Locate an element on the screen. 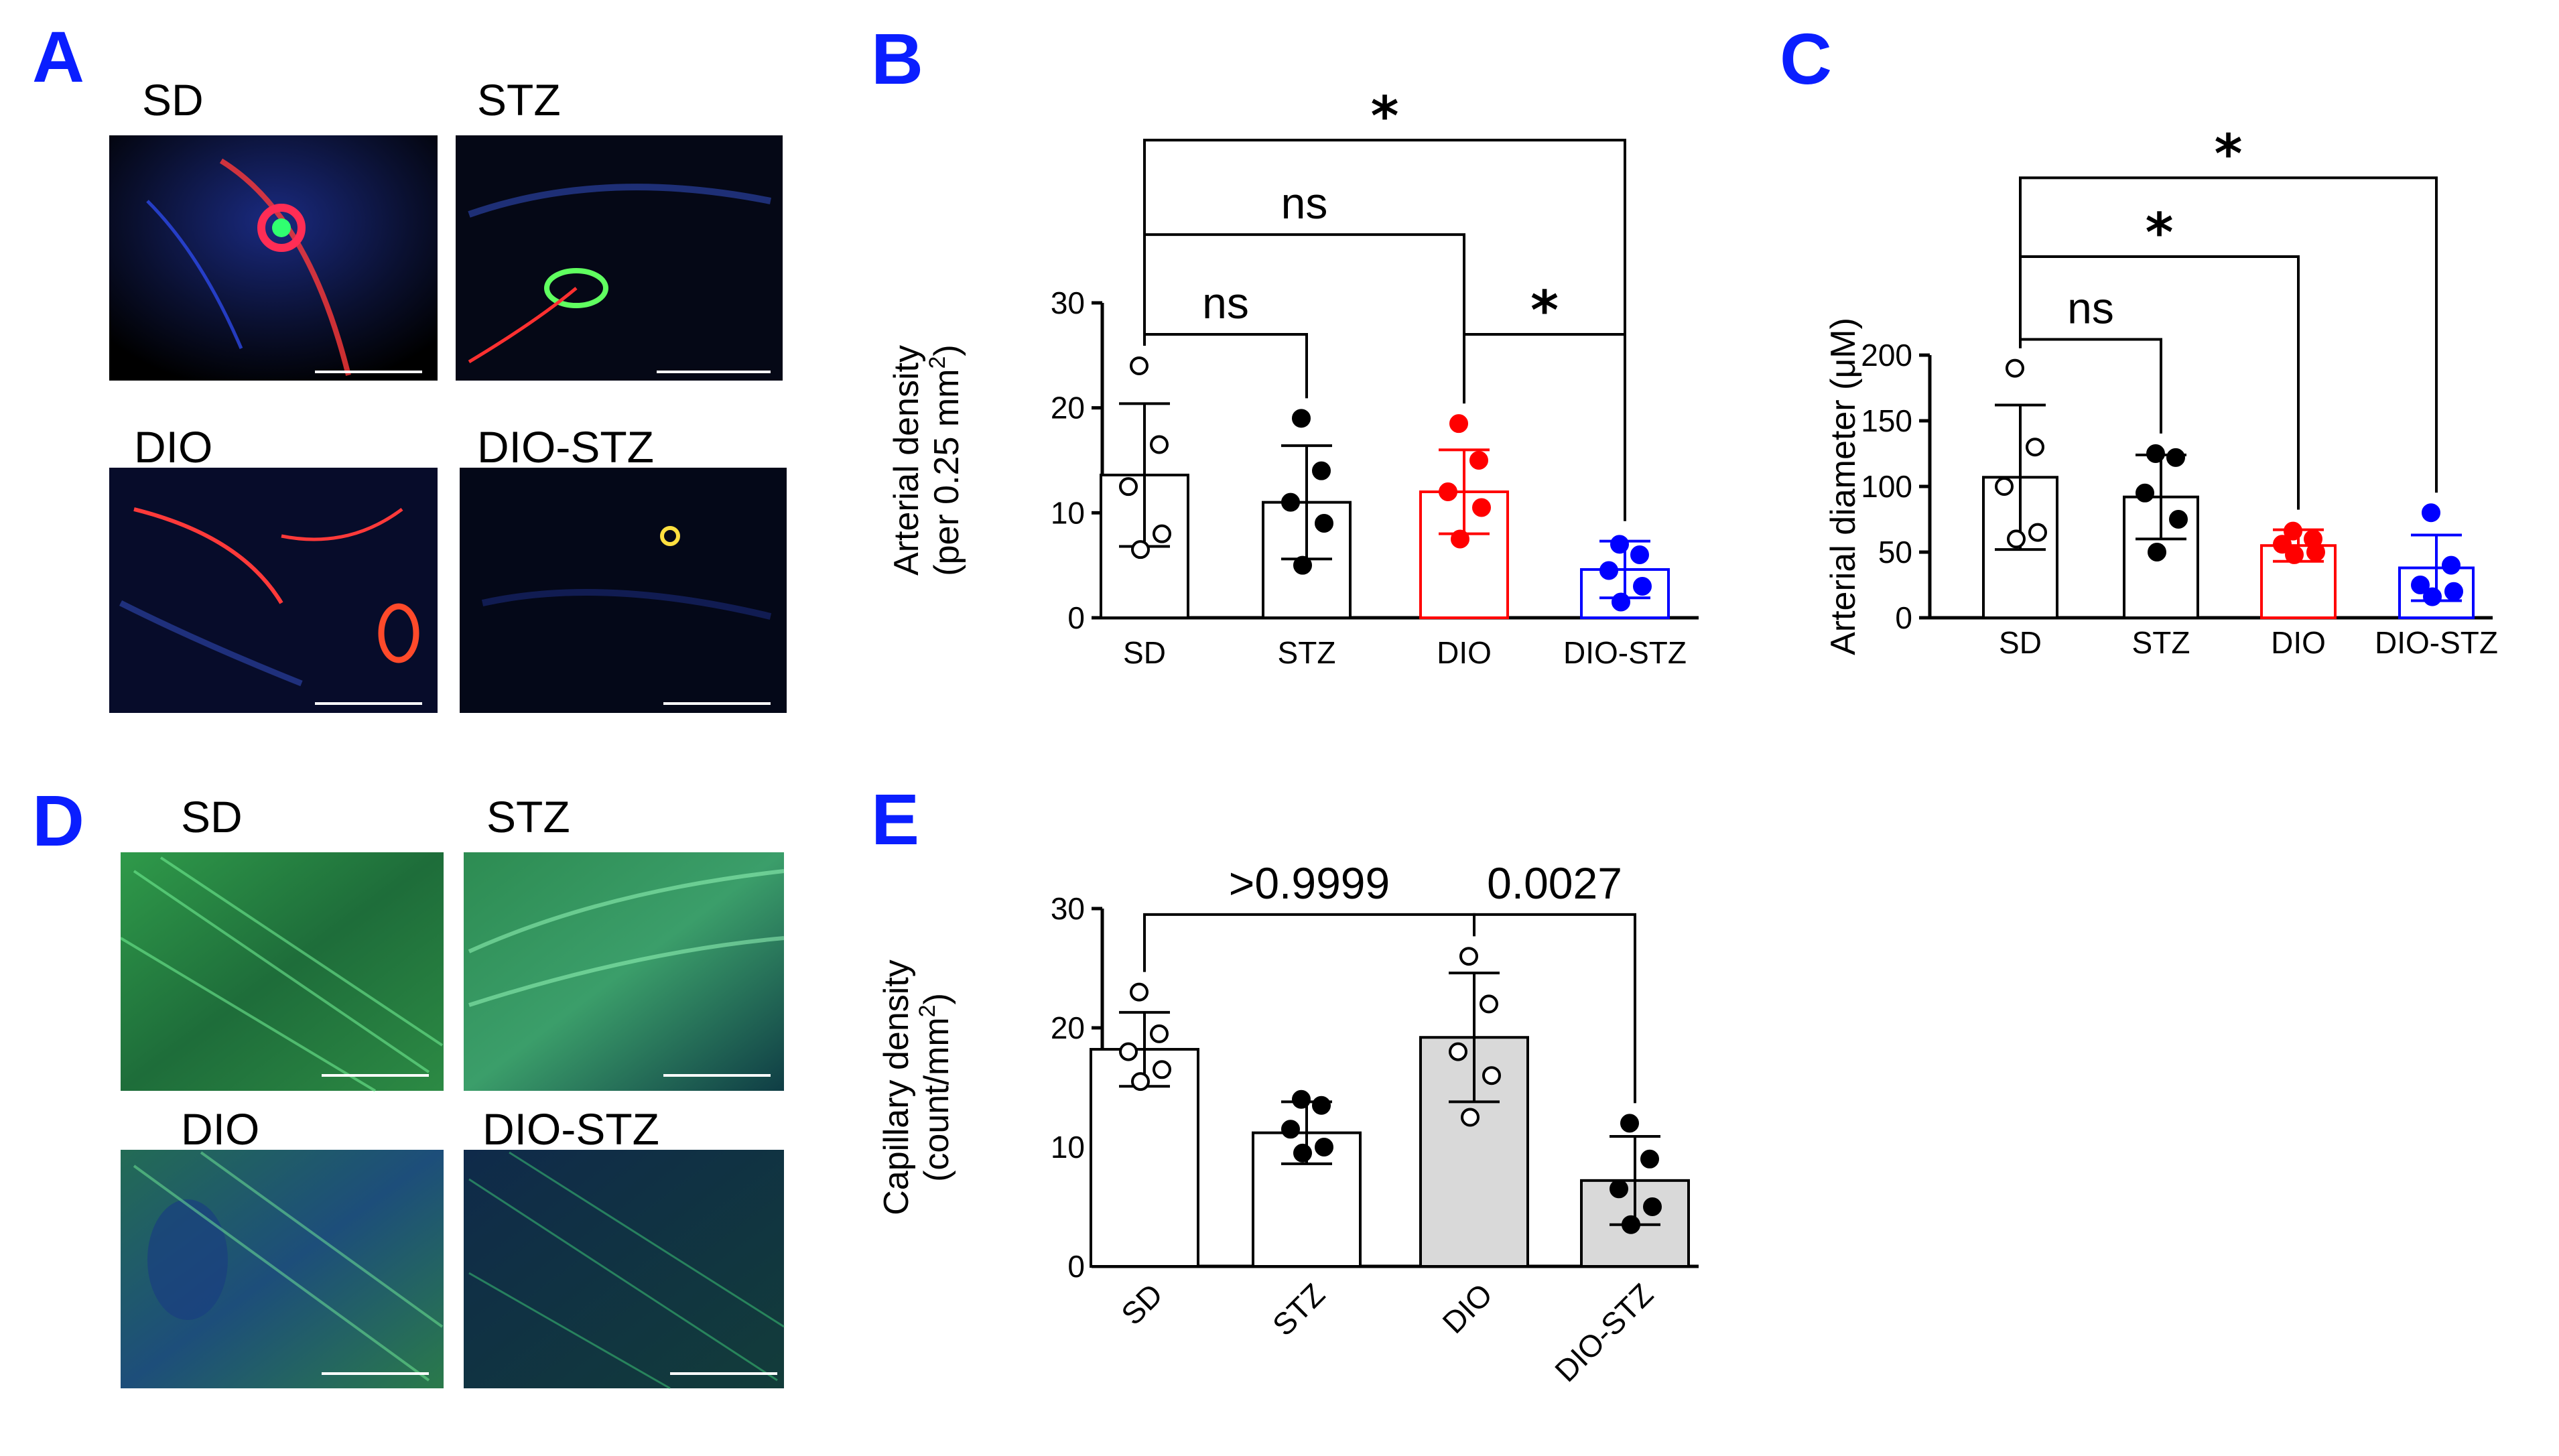 The height and width of the screenshot is (1456, 2559). x-tick-label-b: STZ is located at coordinates (1307, 652).